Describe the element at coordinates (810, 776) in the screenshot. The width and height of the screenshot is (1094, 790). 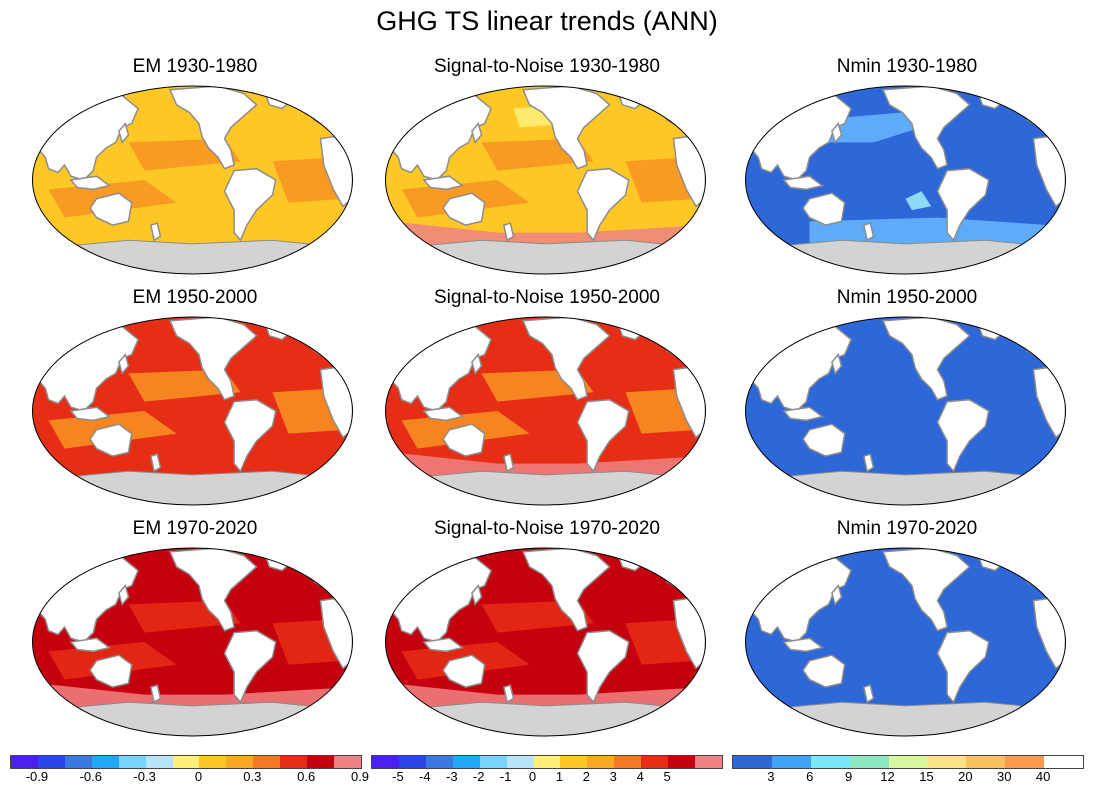
I see `colorbar-tick-label: 6` at that location.